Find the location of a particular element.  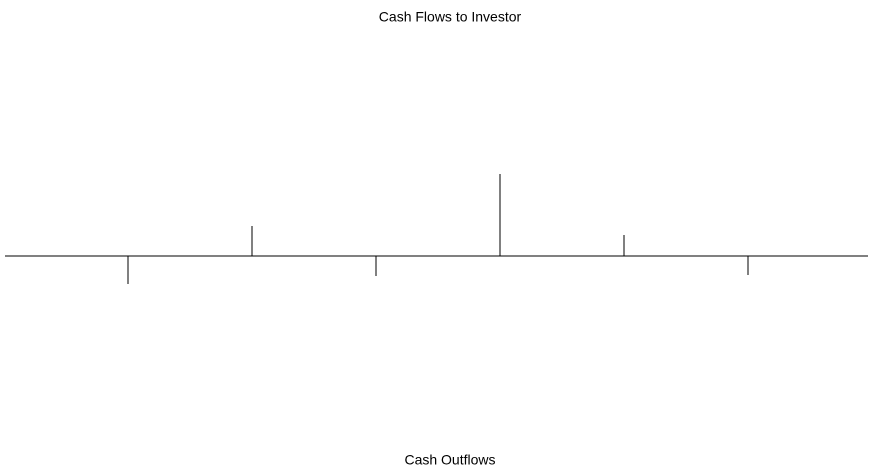

bottom-label: Cash Outflows is located at coordinates (449, 460).